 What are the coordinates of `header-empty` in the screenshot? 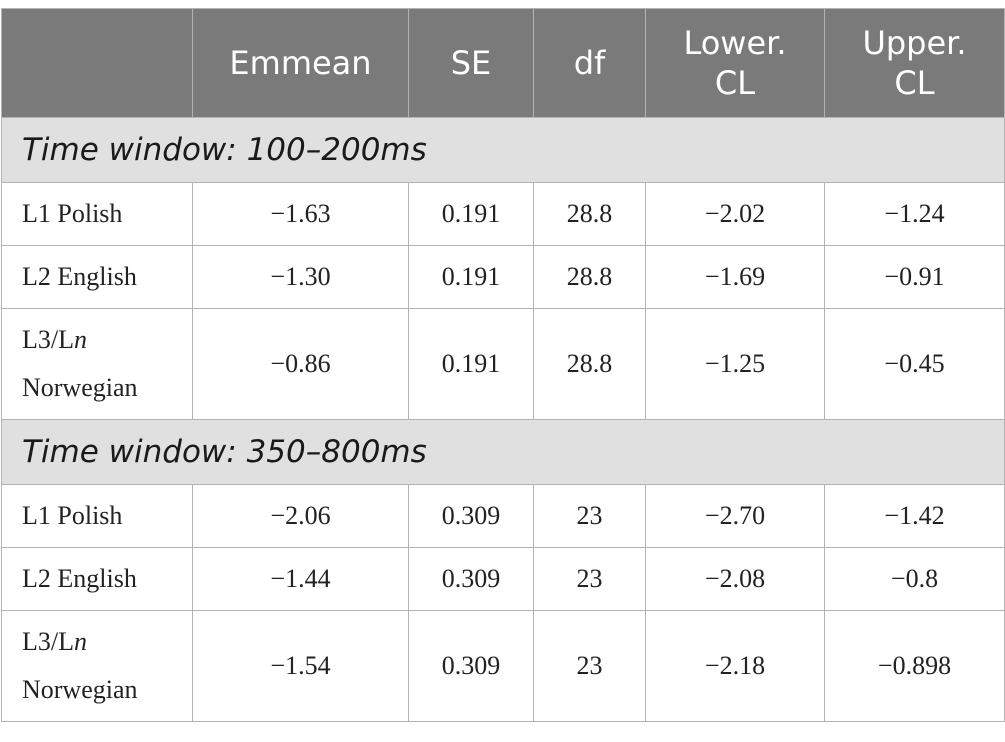 It's located at (97, 63).